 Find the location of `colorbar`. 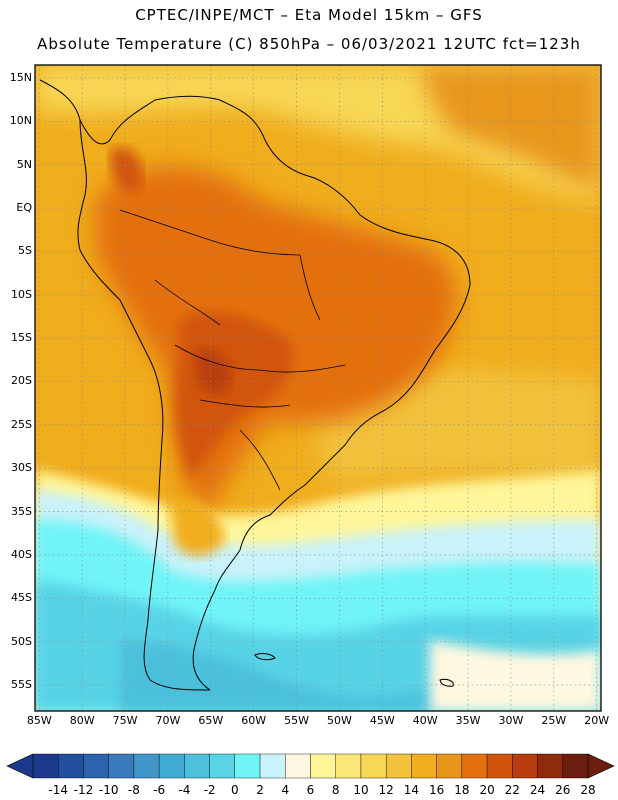

colorbar is located at coordinates (310, 766).